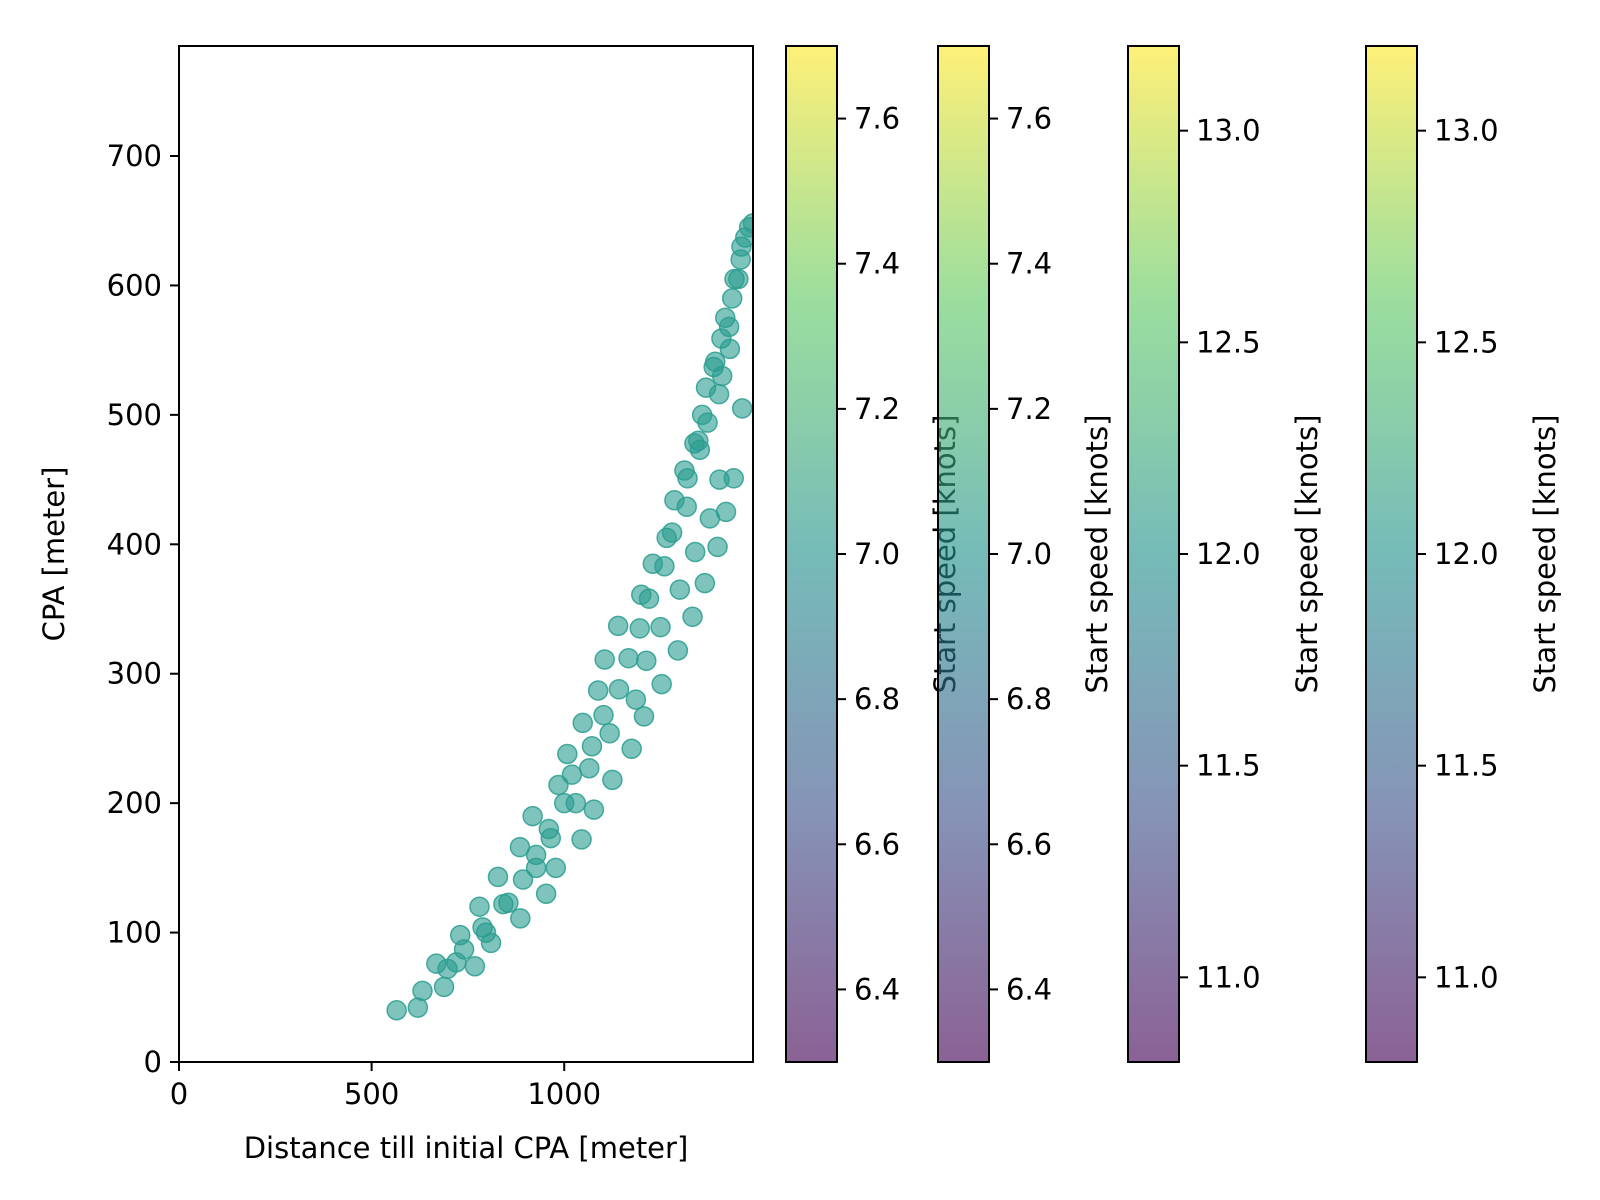  Describe the element at coordinates (153, 1062) in the screenshot. I see `y-tick-label: 0` at that location.